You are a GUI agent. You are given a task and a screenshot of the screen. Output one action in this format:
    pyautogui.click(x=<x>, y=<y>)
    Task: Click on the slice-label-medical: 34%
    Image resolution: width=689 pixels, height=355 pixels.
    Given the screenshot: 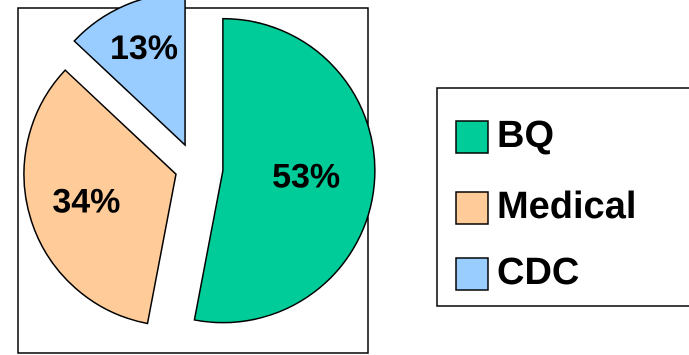 What is the action you would take?
    pyautogui.click(x=86, y=201)
    